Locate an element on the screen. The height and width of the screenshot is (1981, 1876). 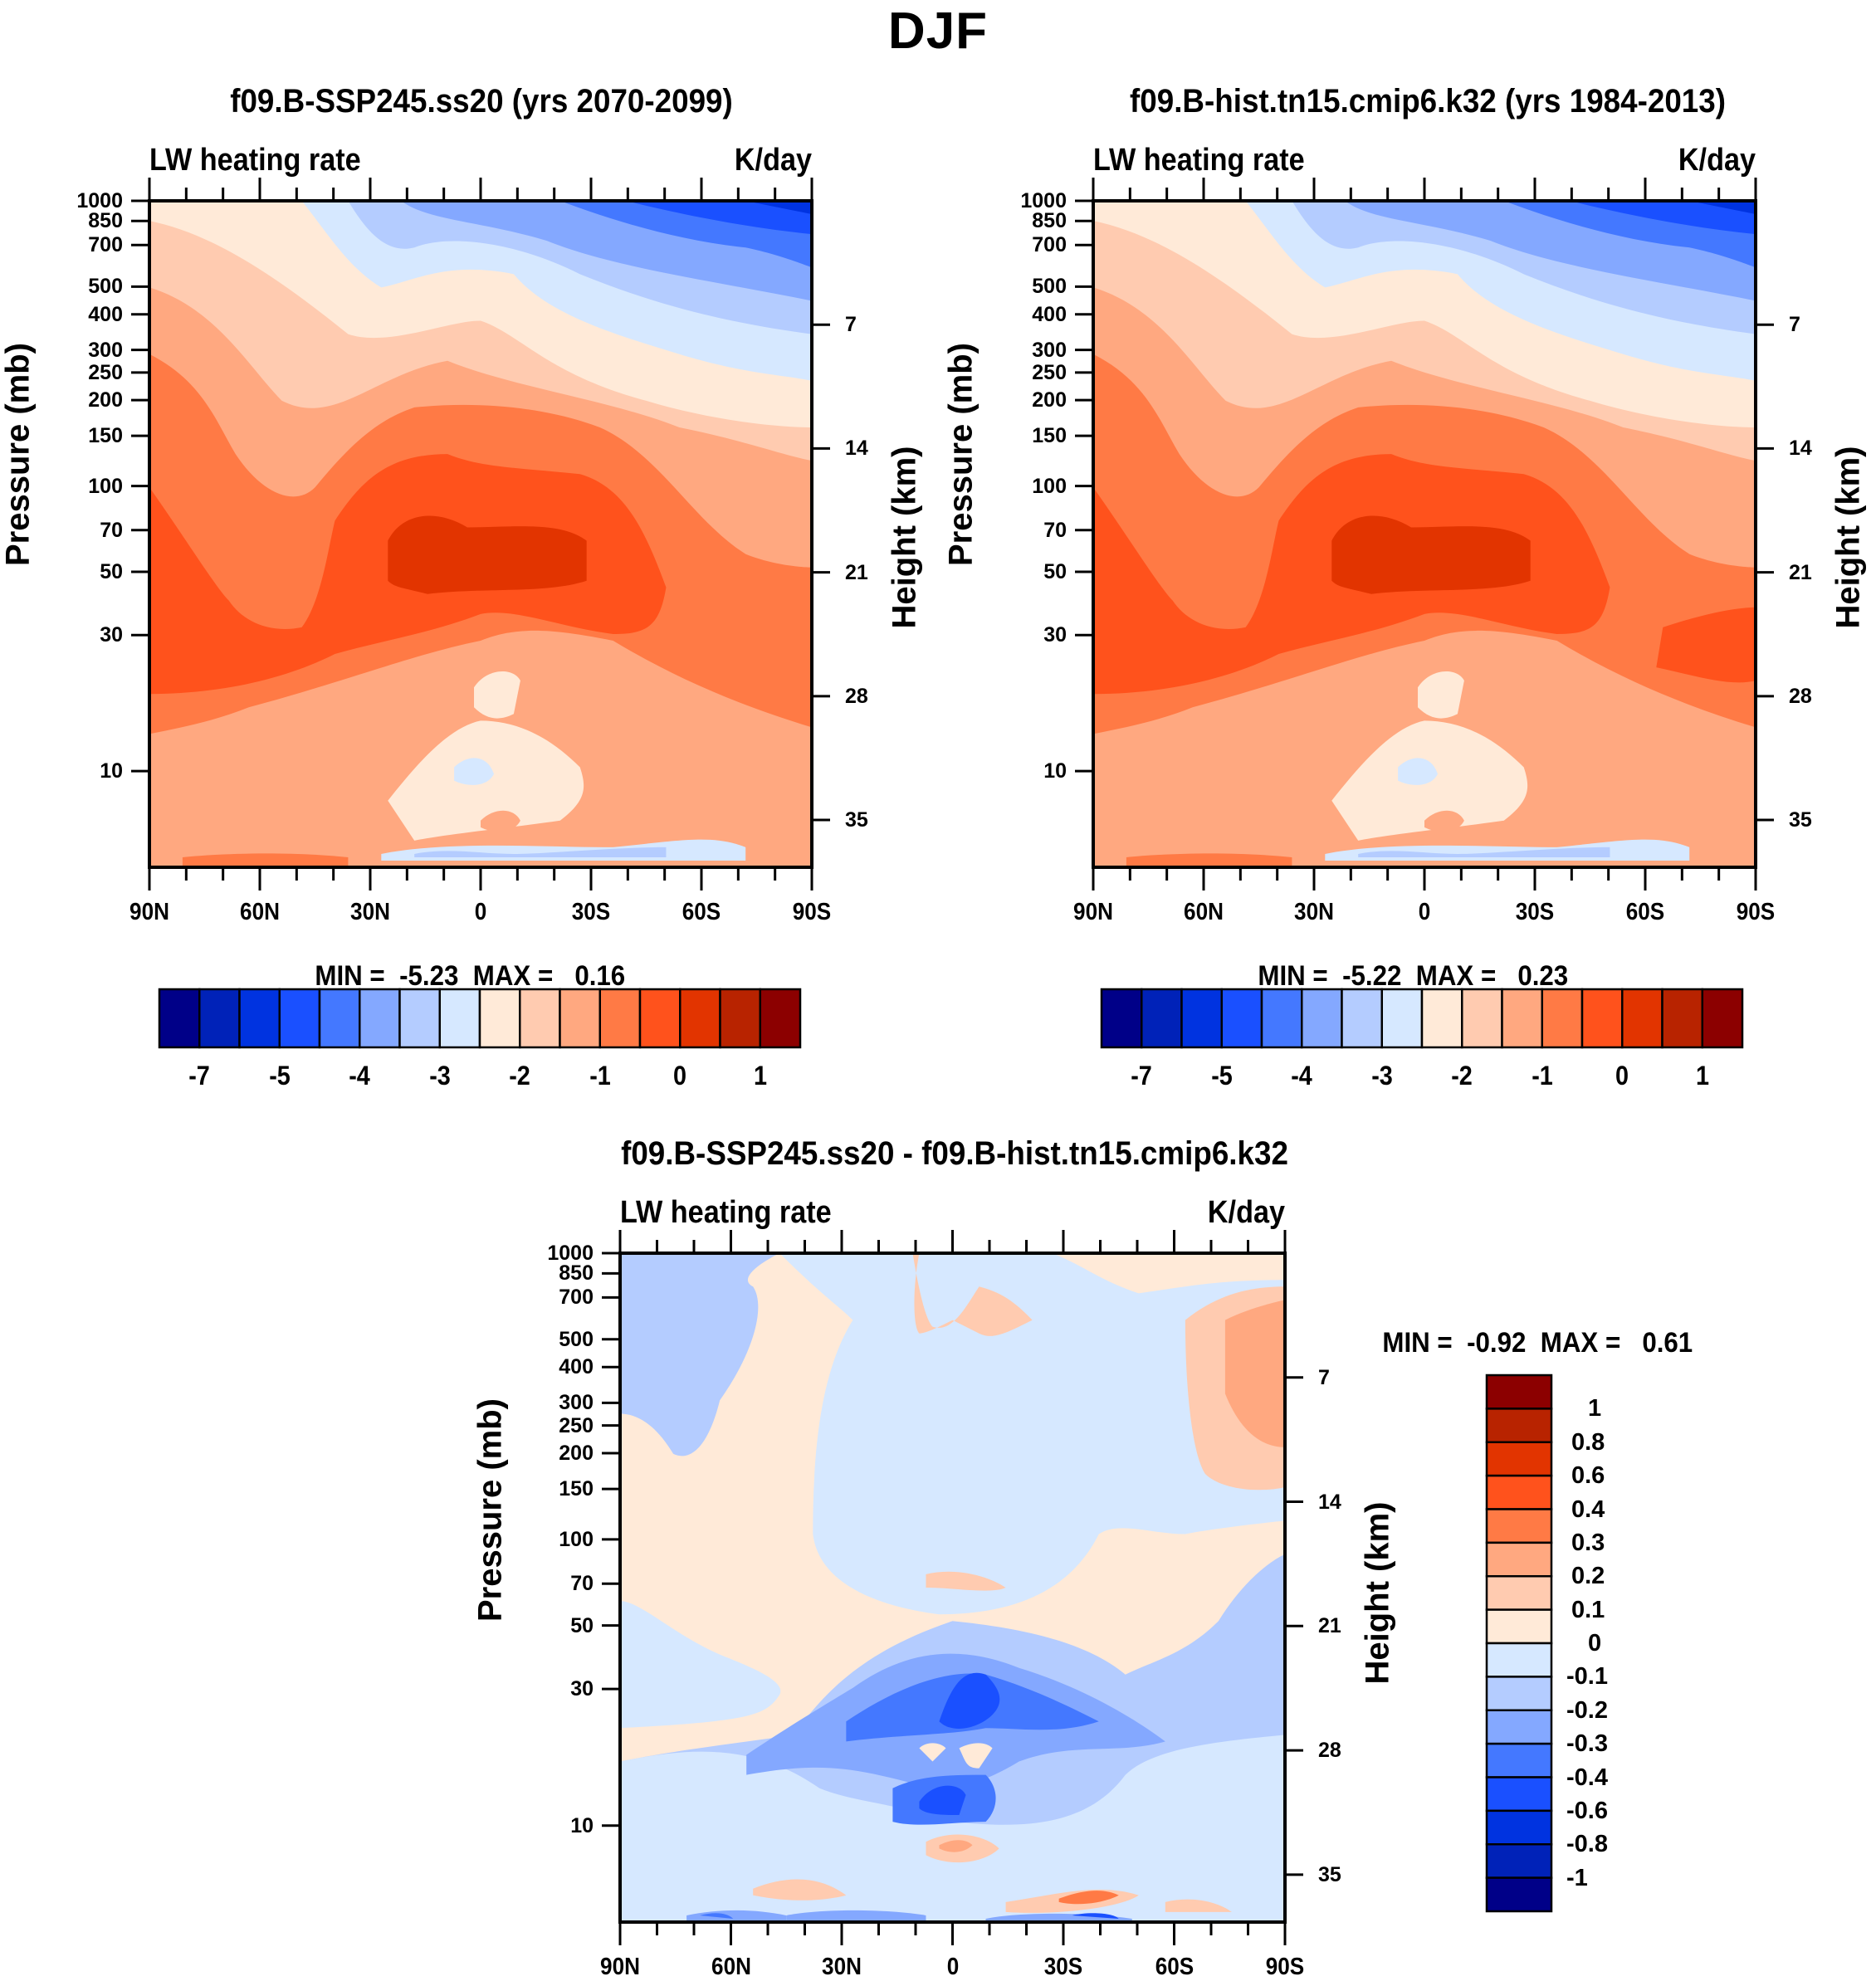
y-tick-label: 200 is located at coordinates (1049, 400).